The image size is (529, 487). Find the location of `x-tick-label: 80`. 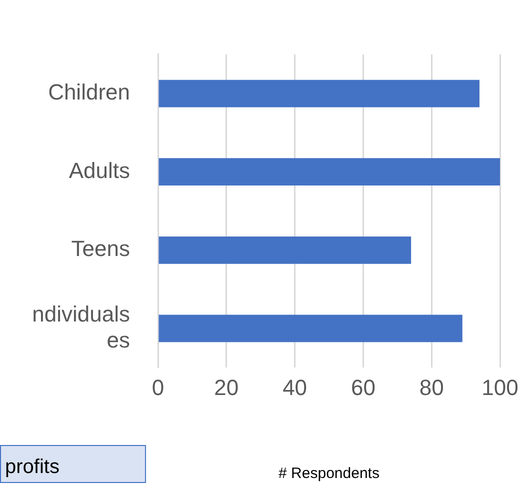

x-tick-label: 80 is located at coordinates (431, 387).